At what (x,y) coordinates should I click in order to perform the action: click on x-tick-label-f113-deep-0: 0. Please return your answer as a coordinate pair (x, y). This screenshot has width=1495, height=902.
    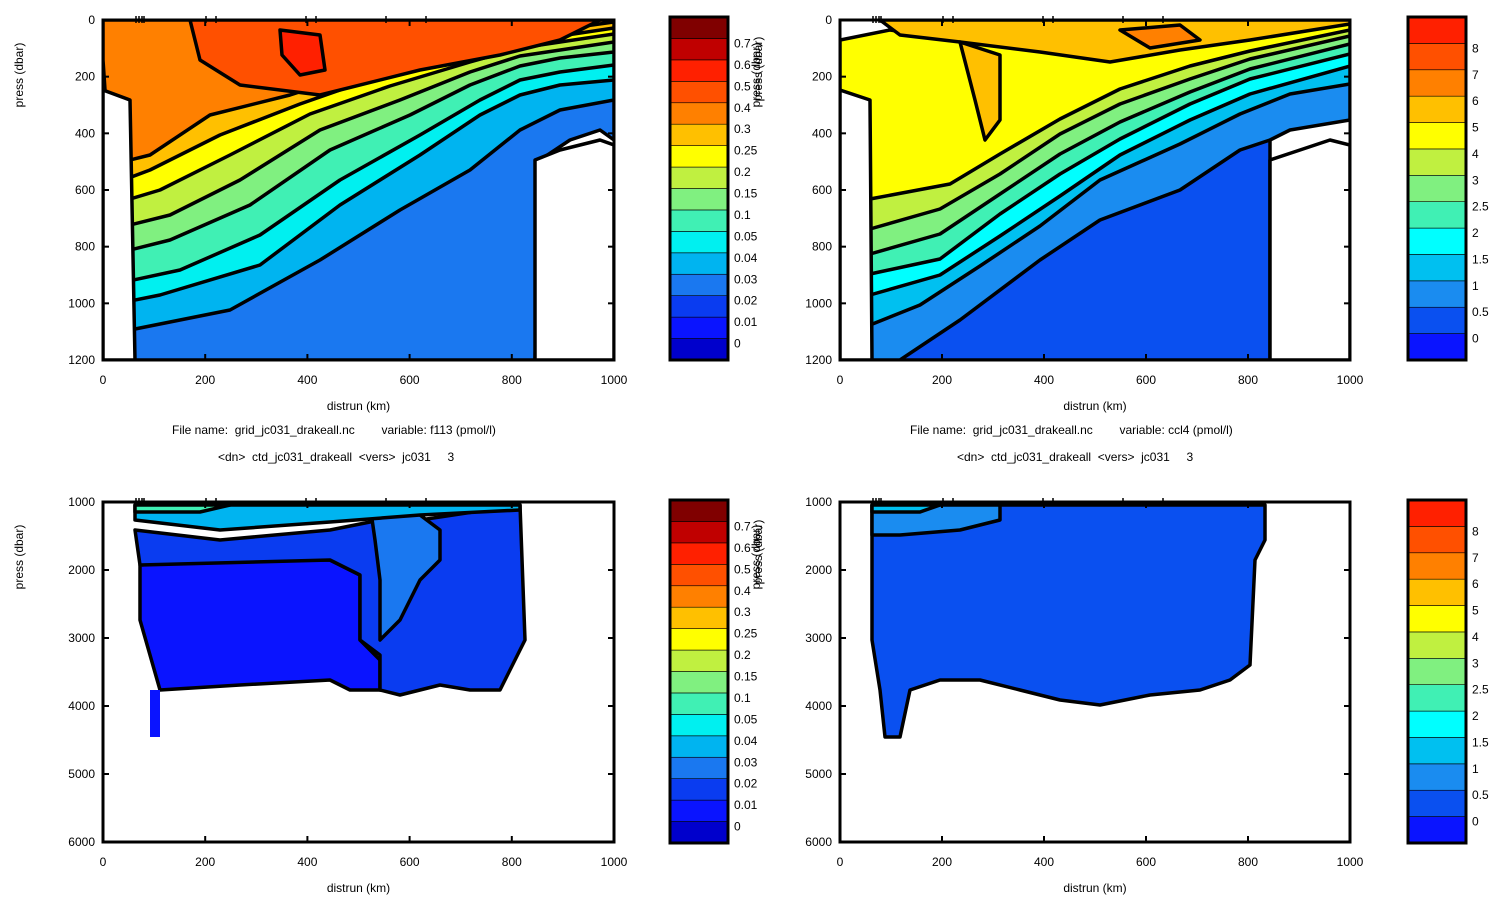
    Looking at the image, I should click on (103, 862).